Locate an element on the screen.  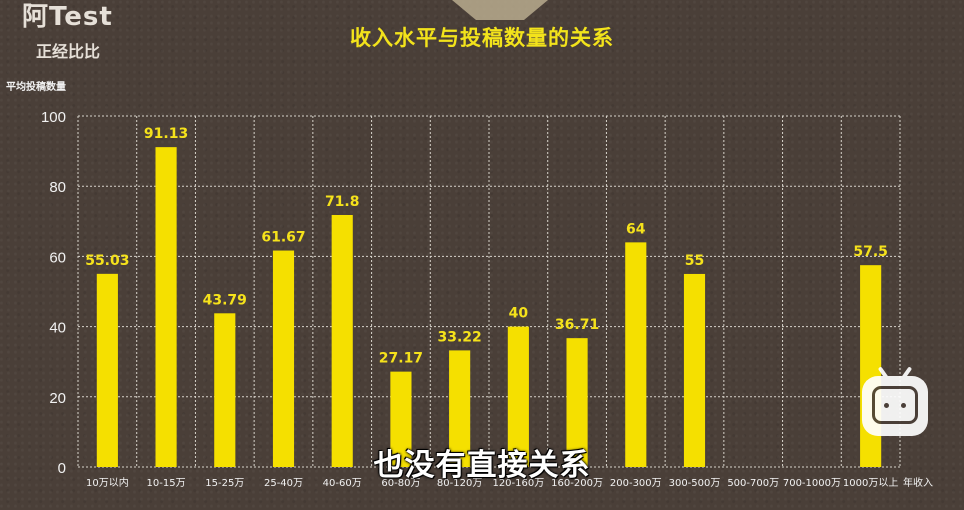
x-tick-label: 200-300万 is located at coordinates (636, 483).